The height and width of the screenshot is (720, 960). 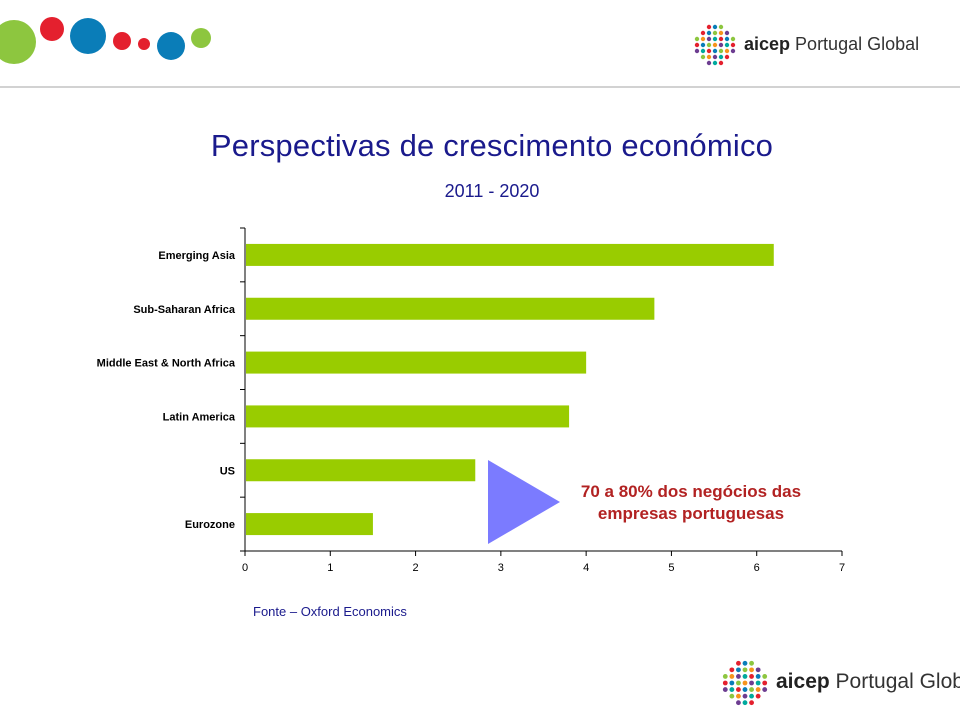 I want to click on header-logo: aicep Portugal Global, so click(x=806, y=45).